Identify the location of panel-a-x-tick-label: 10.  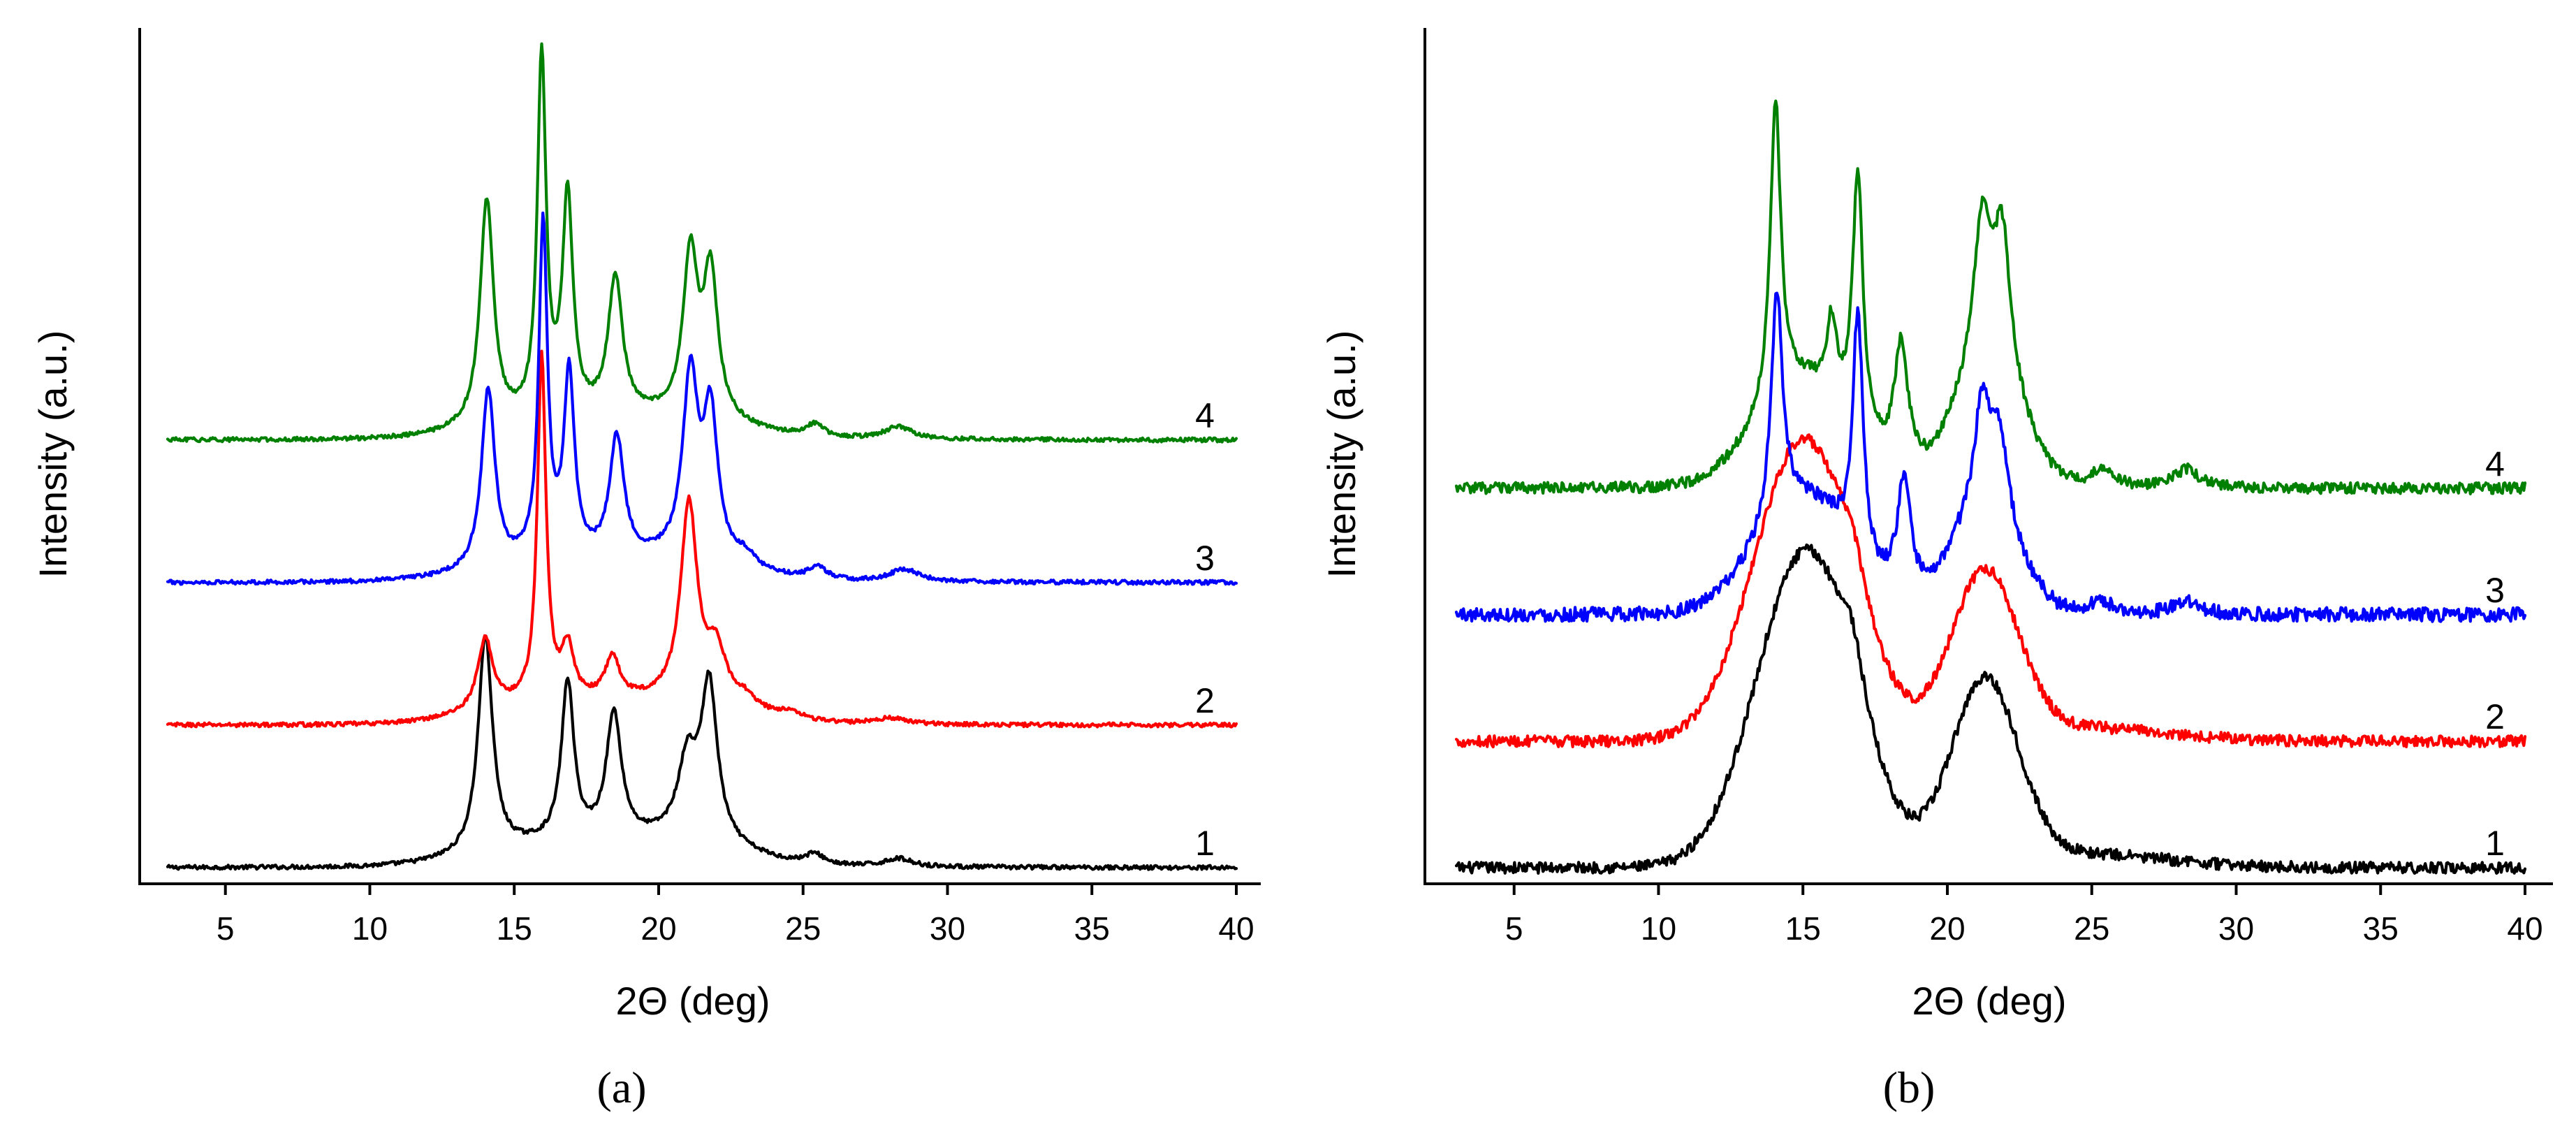
(370, 928).